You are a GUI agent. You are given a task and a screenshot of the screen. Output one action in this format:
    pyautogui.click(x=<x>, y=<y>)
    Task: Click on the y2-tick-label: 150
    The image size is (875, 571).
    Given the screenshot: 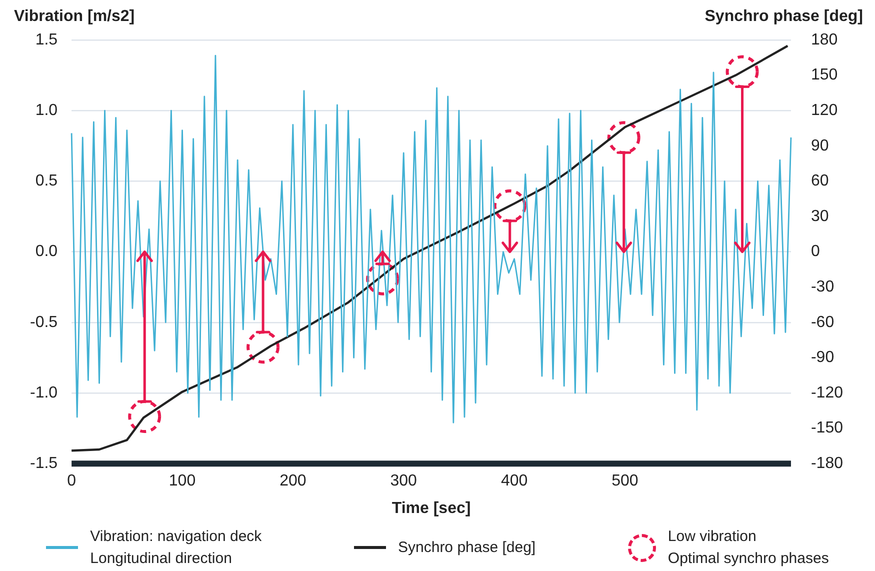 What is the action you would take?
    pyautogui.click(x=824, y=75)
    